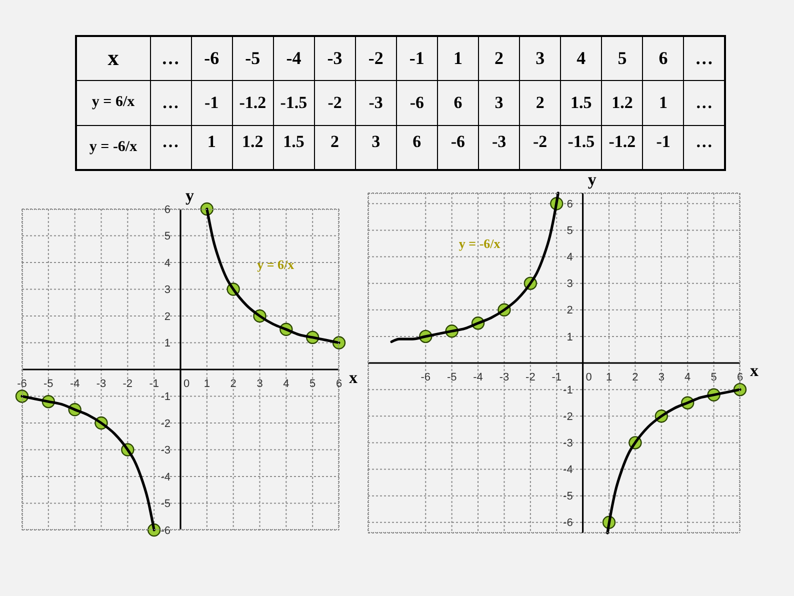 This screenshot has width=794, height=596. What do you see at coordinates (568, 523) in the screenshot?
I see `y-tick-label: -6` at bounding box center [568, 523].